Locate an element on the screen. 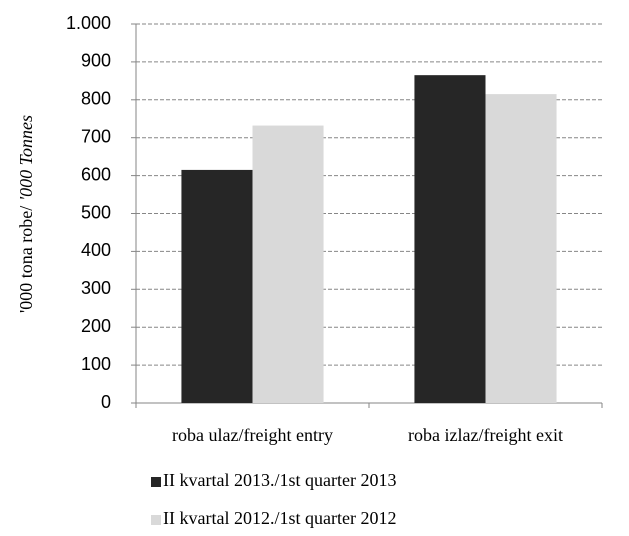 This screenshot has height=536, width=629. y-tick-label: 1.000 is located at coordinates (88, 23).